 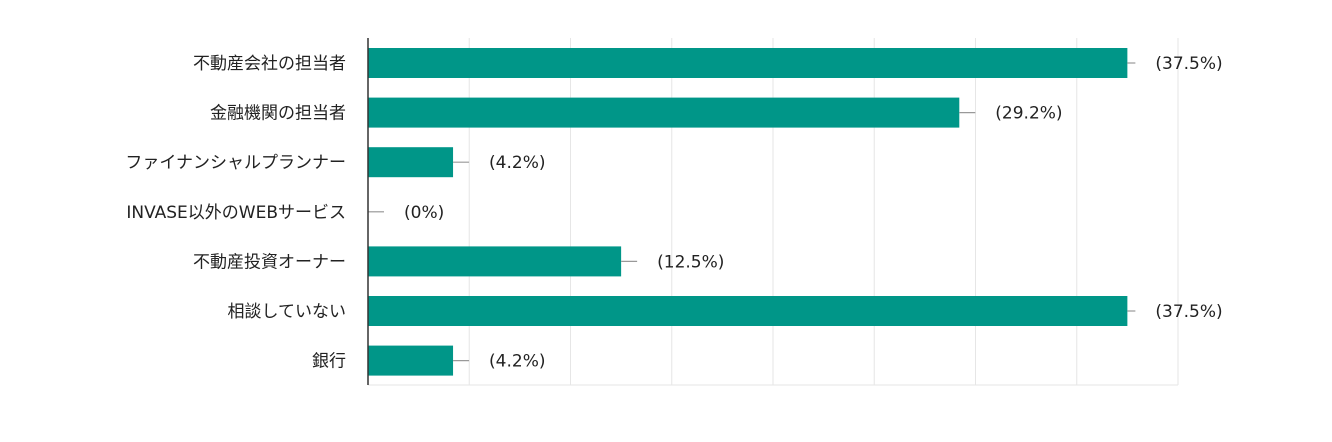 I want to click on category-label: 不動産投資オーナー, so click(x=269, y=262).